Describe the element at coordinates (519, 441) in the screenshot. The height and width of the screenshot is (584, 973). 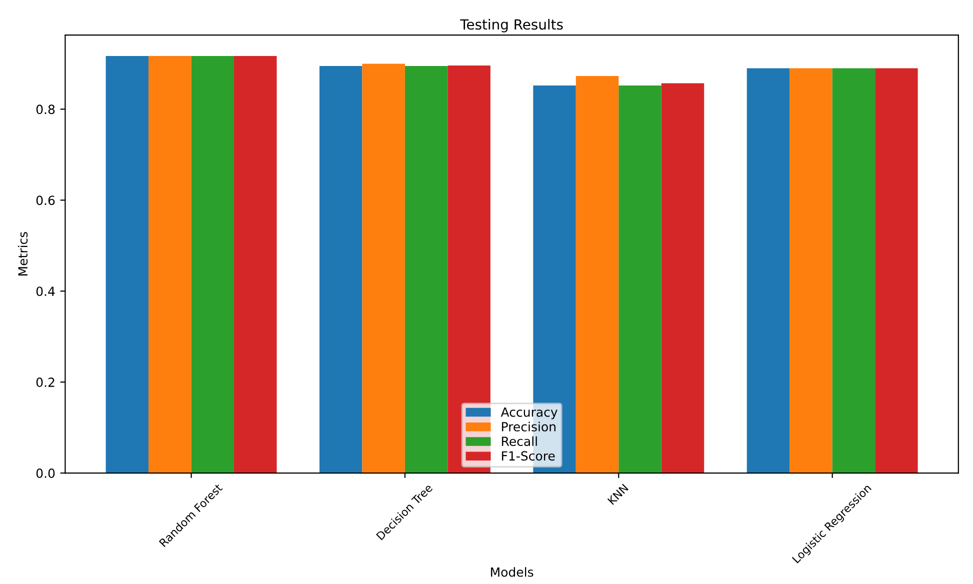
I see `legend-label: Recall` at that location.